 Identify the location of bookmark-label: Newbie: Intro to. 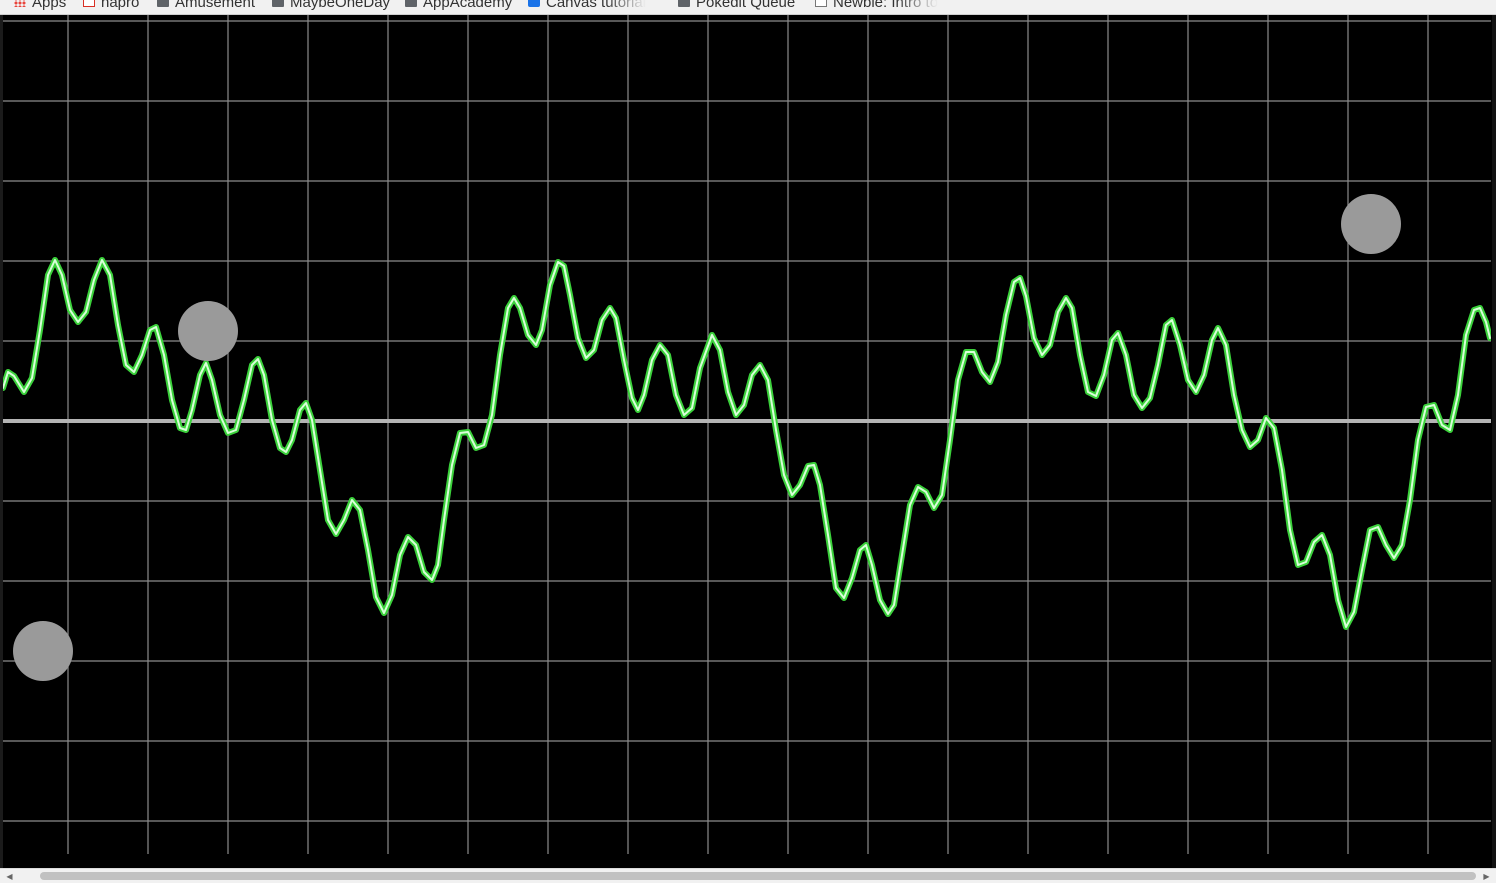
(886, 5).